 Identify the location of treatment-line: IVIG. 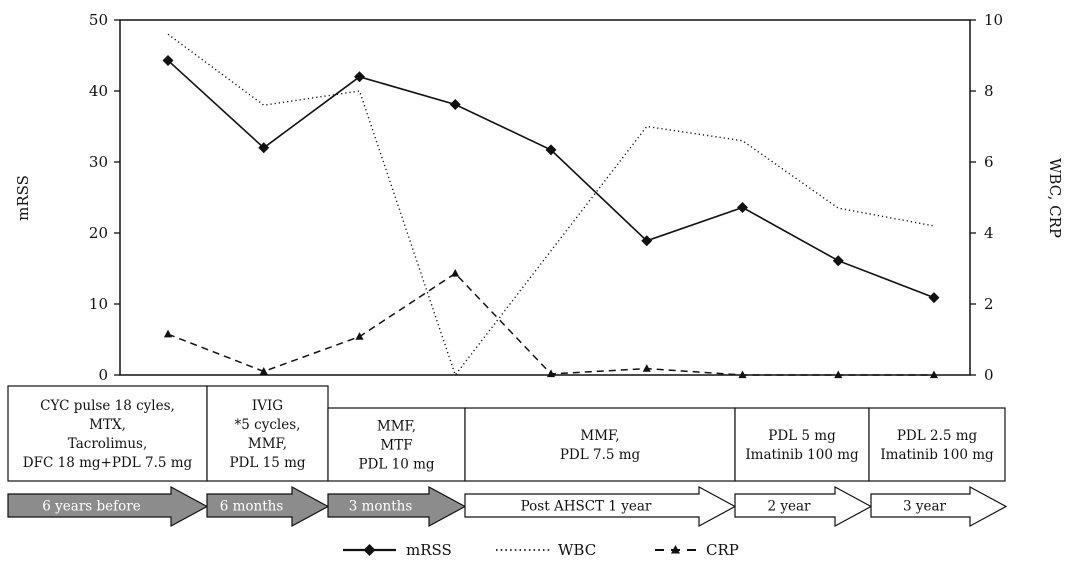
(267, 406).